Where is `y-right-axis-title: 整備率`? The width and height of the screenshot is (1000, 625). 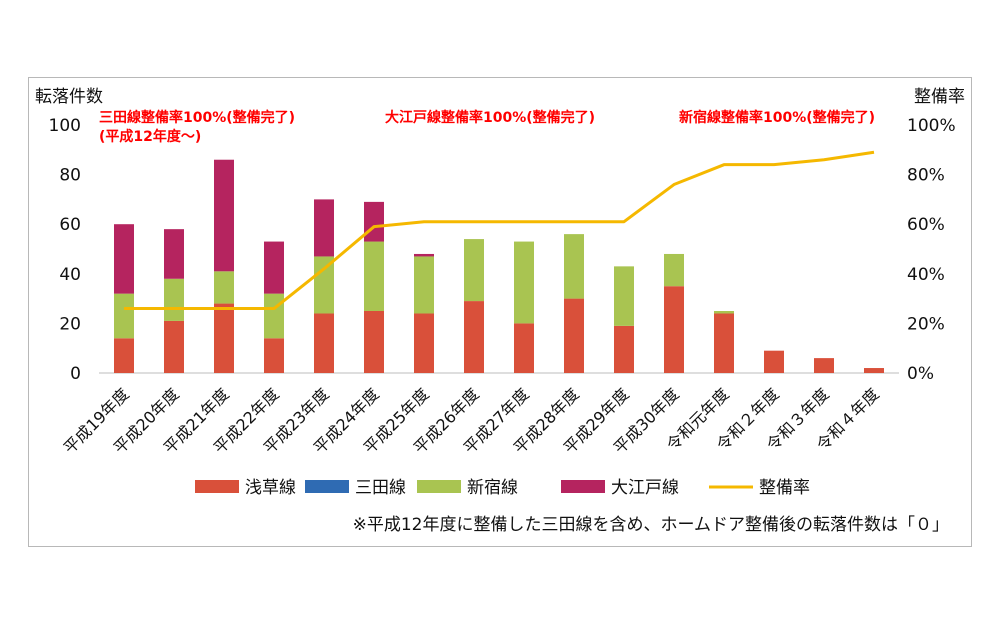 y-right-axis-title: 整備率 is located at coordinates (939, 97).